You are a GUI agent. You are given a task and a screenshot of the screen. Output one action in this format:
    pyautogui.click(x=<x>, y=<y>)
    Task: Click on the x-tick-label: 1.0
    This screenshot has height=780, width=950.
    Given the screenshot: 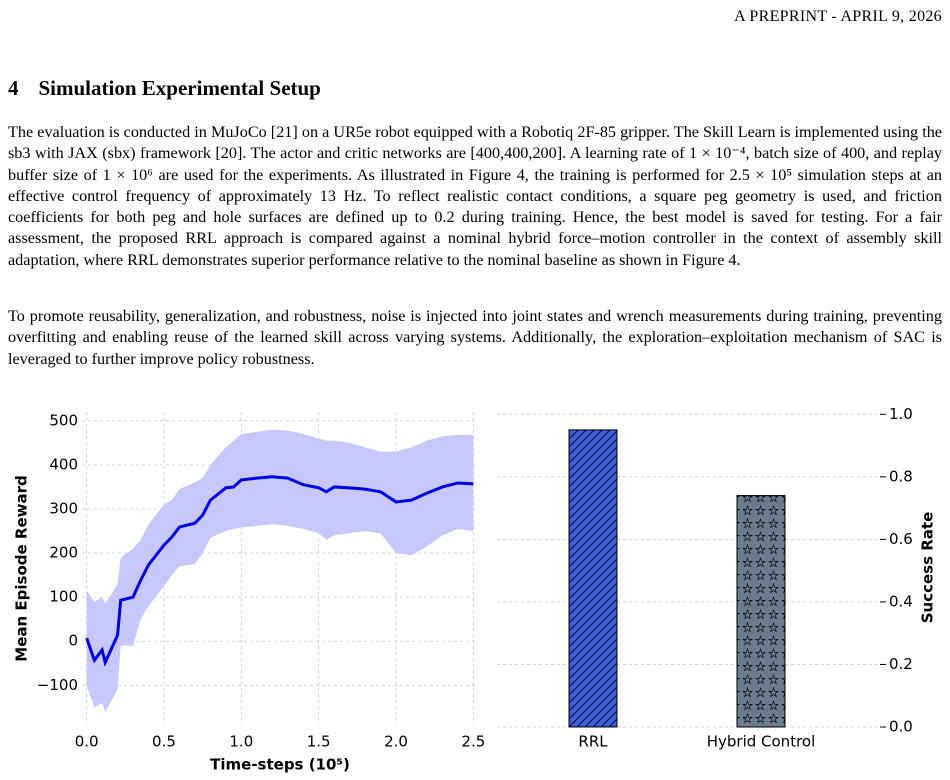 What is the action you would take?
    pyautogui.click(x=241, y=742)
    